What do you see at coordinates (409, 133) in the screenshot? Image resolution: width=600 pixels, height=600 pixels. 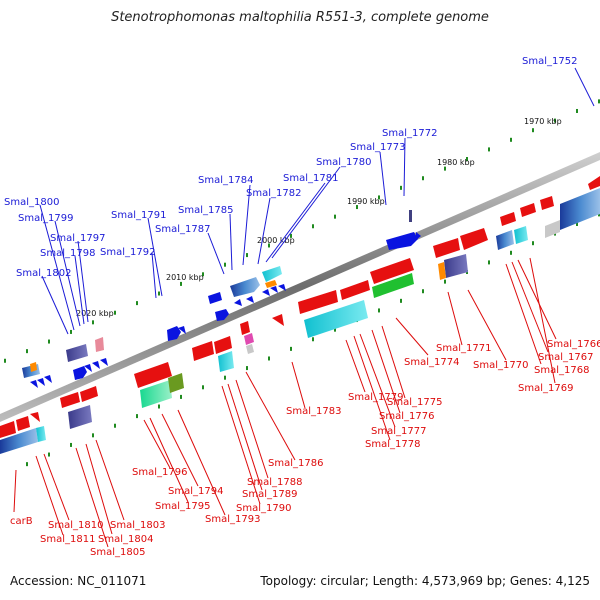 I see `gene-label: Smal_1772` at bounding box center [409, 133].